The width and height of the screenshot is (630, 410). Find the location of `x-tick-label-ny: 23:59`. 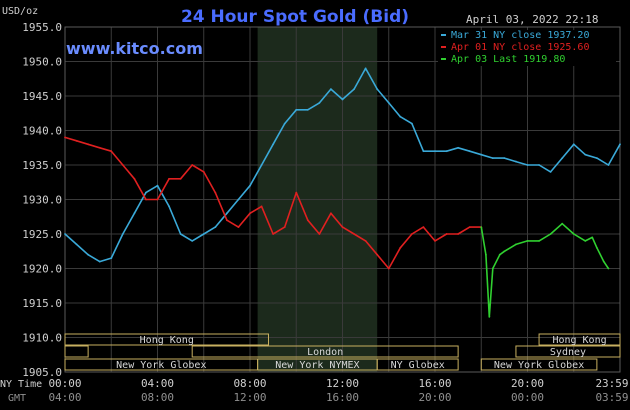

x-tick-label-ny: 23:59 is located at coordinates (611, 383).